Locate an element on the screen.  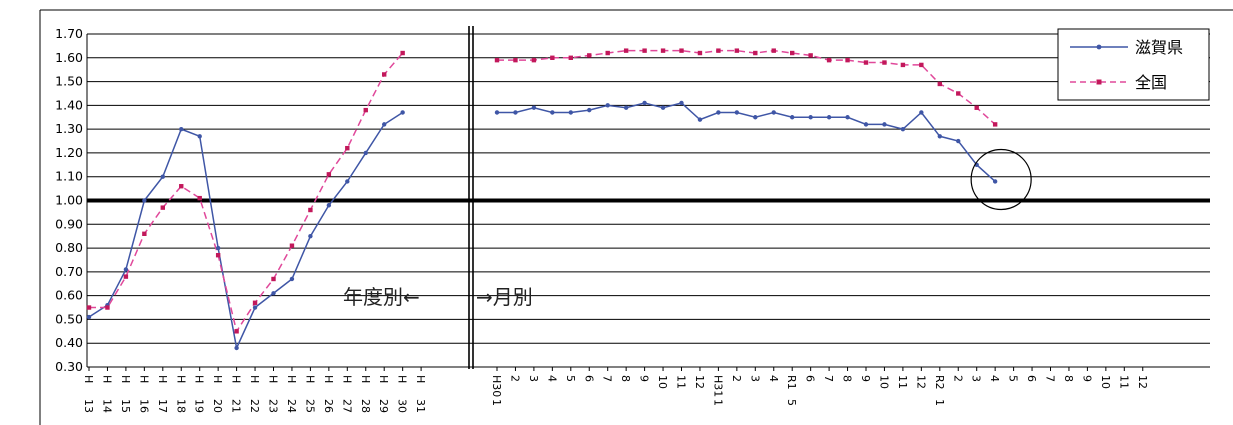
x-tick-label: 25 is located at coordinates (309, 406).